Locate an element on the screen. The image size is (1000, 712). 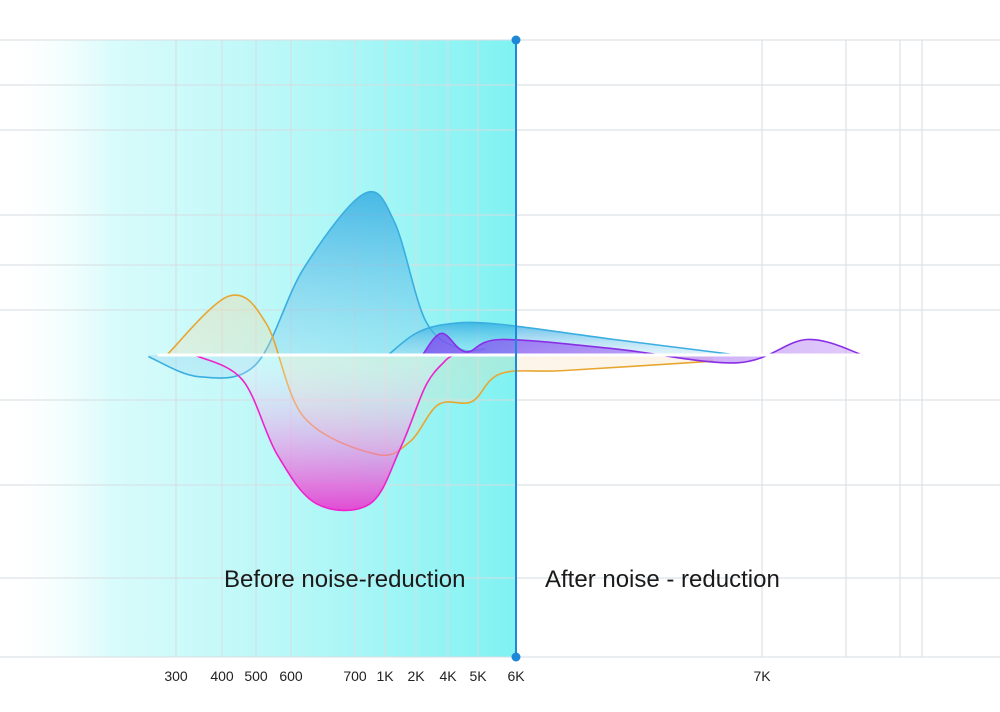
tick-label-5k: 5K is located at coordinates (478, 676).